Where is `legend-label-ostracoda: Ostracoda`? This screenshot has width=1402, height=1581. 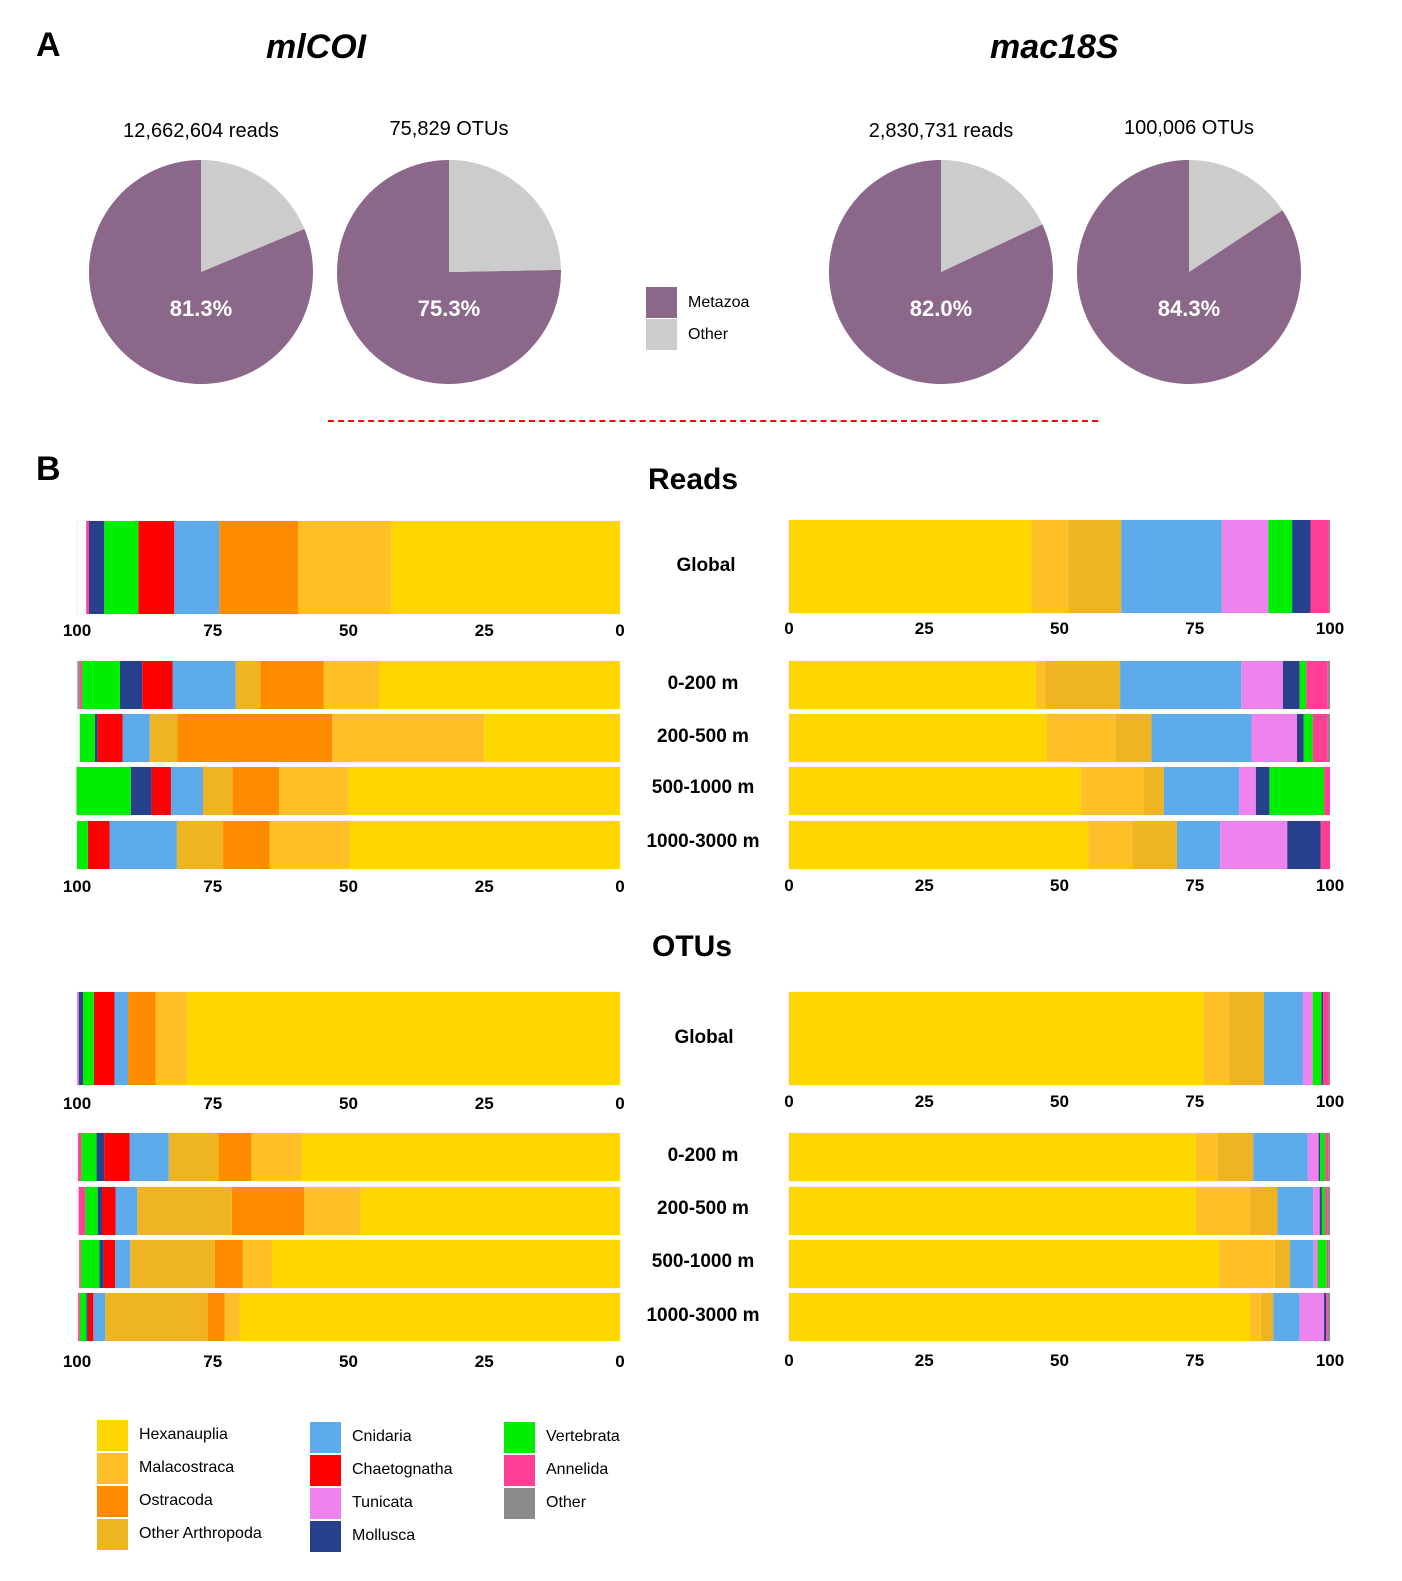 legend-label-ostracoda: Ostracoda is located at coordinates (176, 1500).